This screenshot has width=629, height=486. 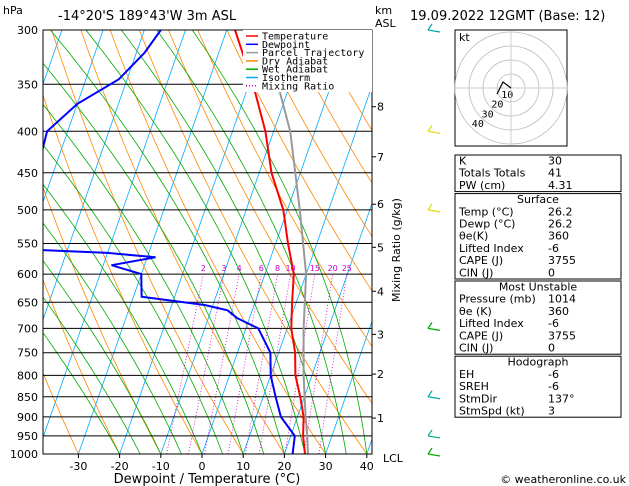 What do you see at coordinates (286, 78) in the screenshot?
I see `legend-label: Isotherm` at bounding box center [286, 78].